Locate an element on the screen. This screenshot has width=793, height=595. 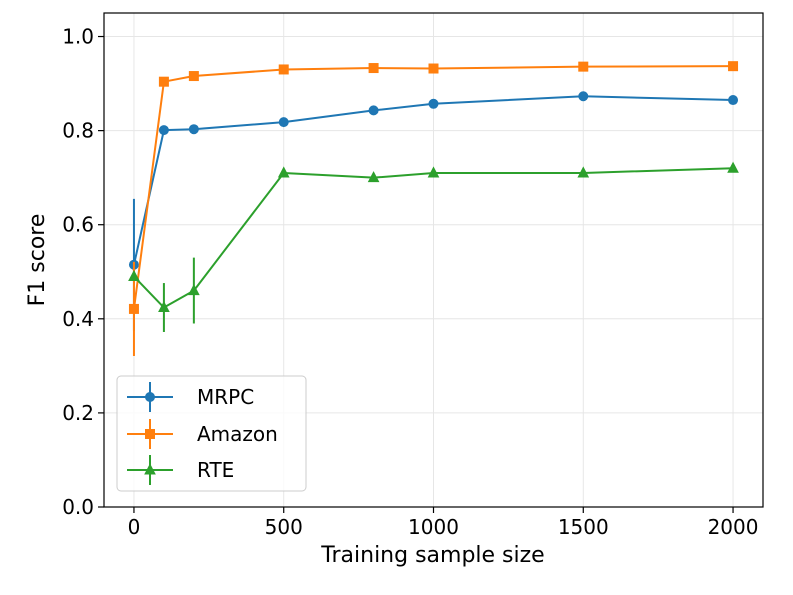
y-axis-label: F1 score is located at coordinates (37, 260).